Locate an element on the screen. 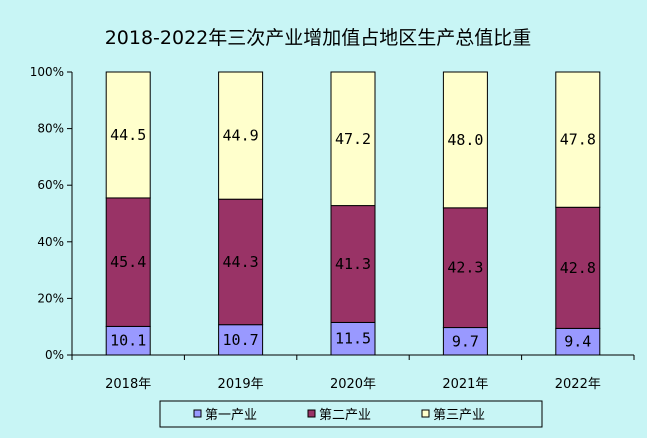 The width and height of the screenshot is (647, 438). x-tick-label: 2018年 is located at coordinates (128, 384).